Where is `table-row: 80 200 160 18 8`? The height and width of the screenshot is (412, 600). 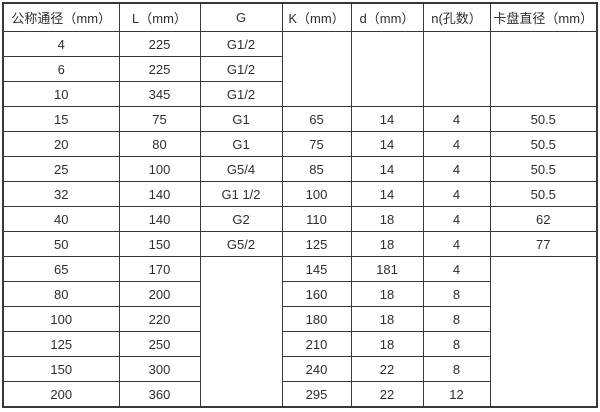
table-row: 80 200 160 18 8 is located at coordinates (299, 294).